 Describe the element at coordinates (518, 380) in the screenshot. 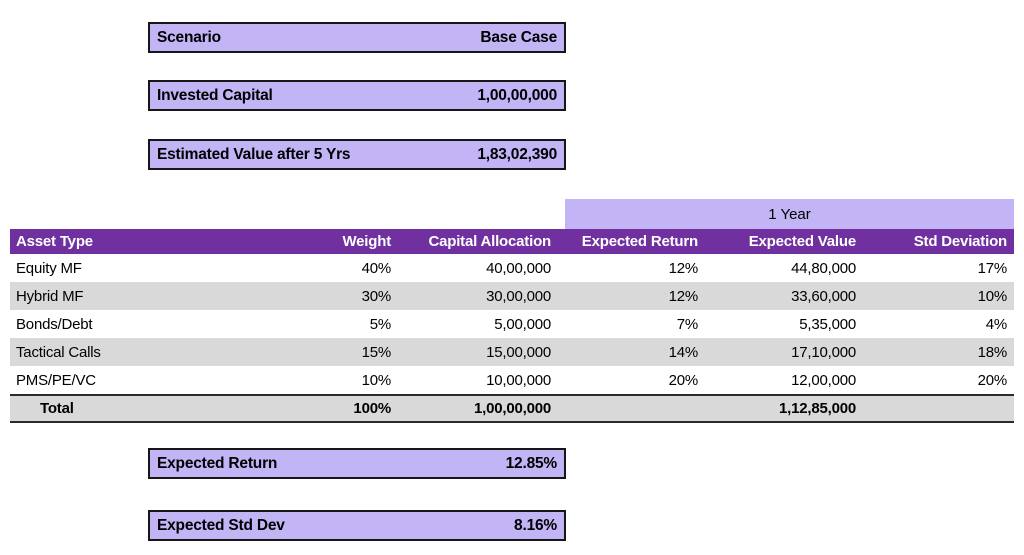

I see `cell-capital: 10,00,000` at that location.